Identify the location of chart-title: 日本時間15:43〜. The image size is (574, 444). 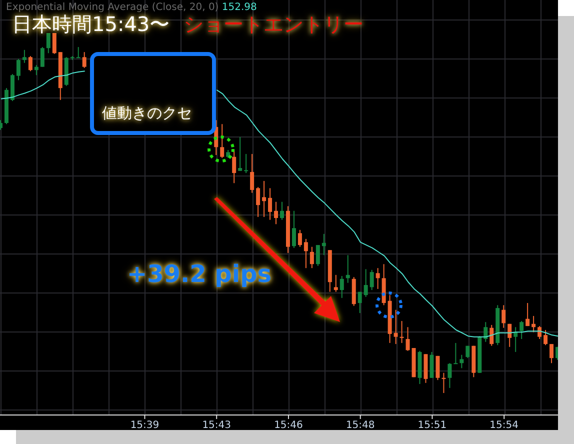
(91, 24).